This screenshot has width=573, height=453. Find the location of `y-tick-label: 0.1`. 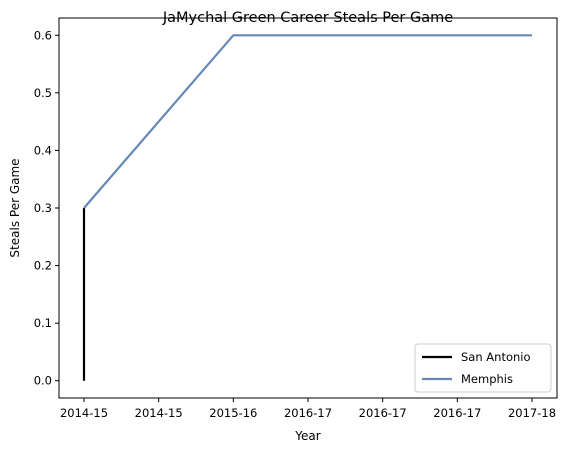

y-tick-label: 0.1 is located at coordinates (43, 323).